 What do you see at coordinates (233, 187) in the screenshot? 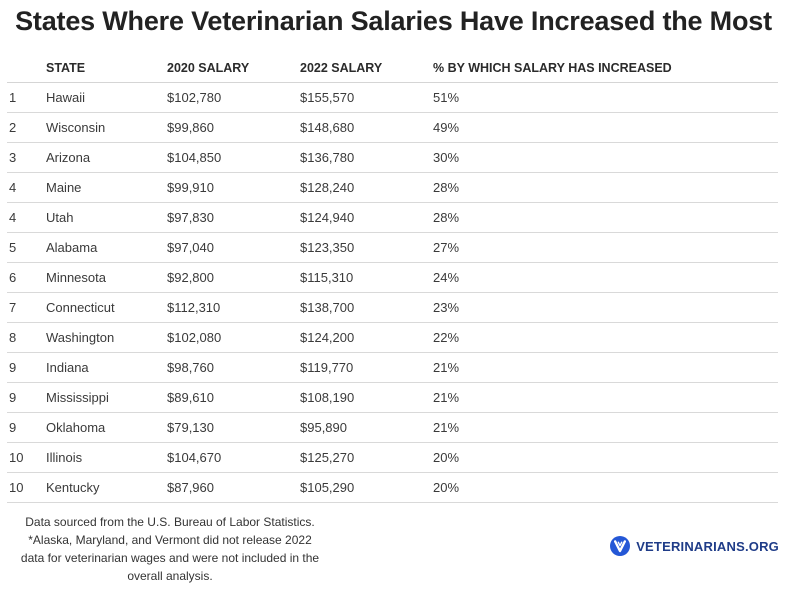
I see `salary-2020-cell: $99,910` at bounding box center [233, 187].